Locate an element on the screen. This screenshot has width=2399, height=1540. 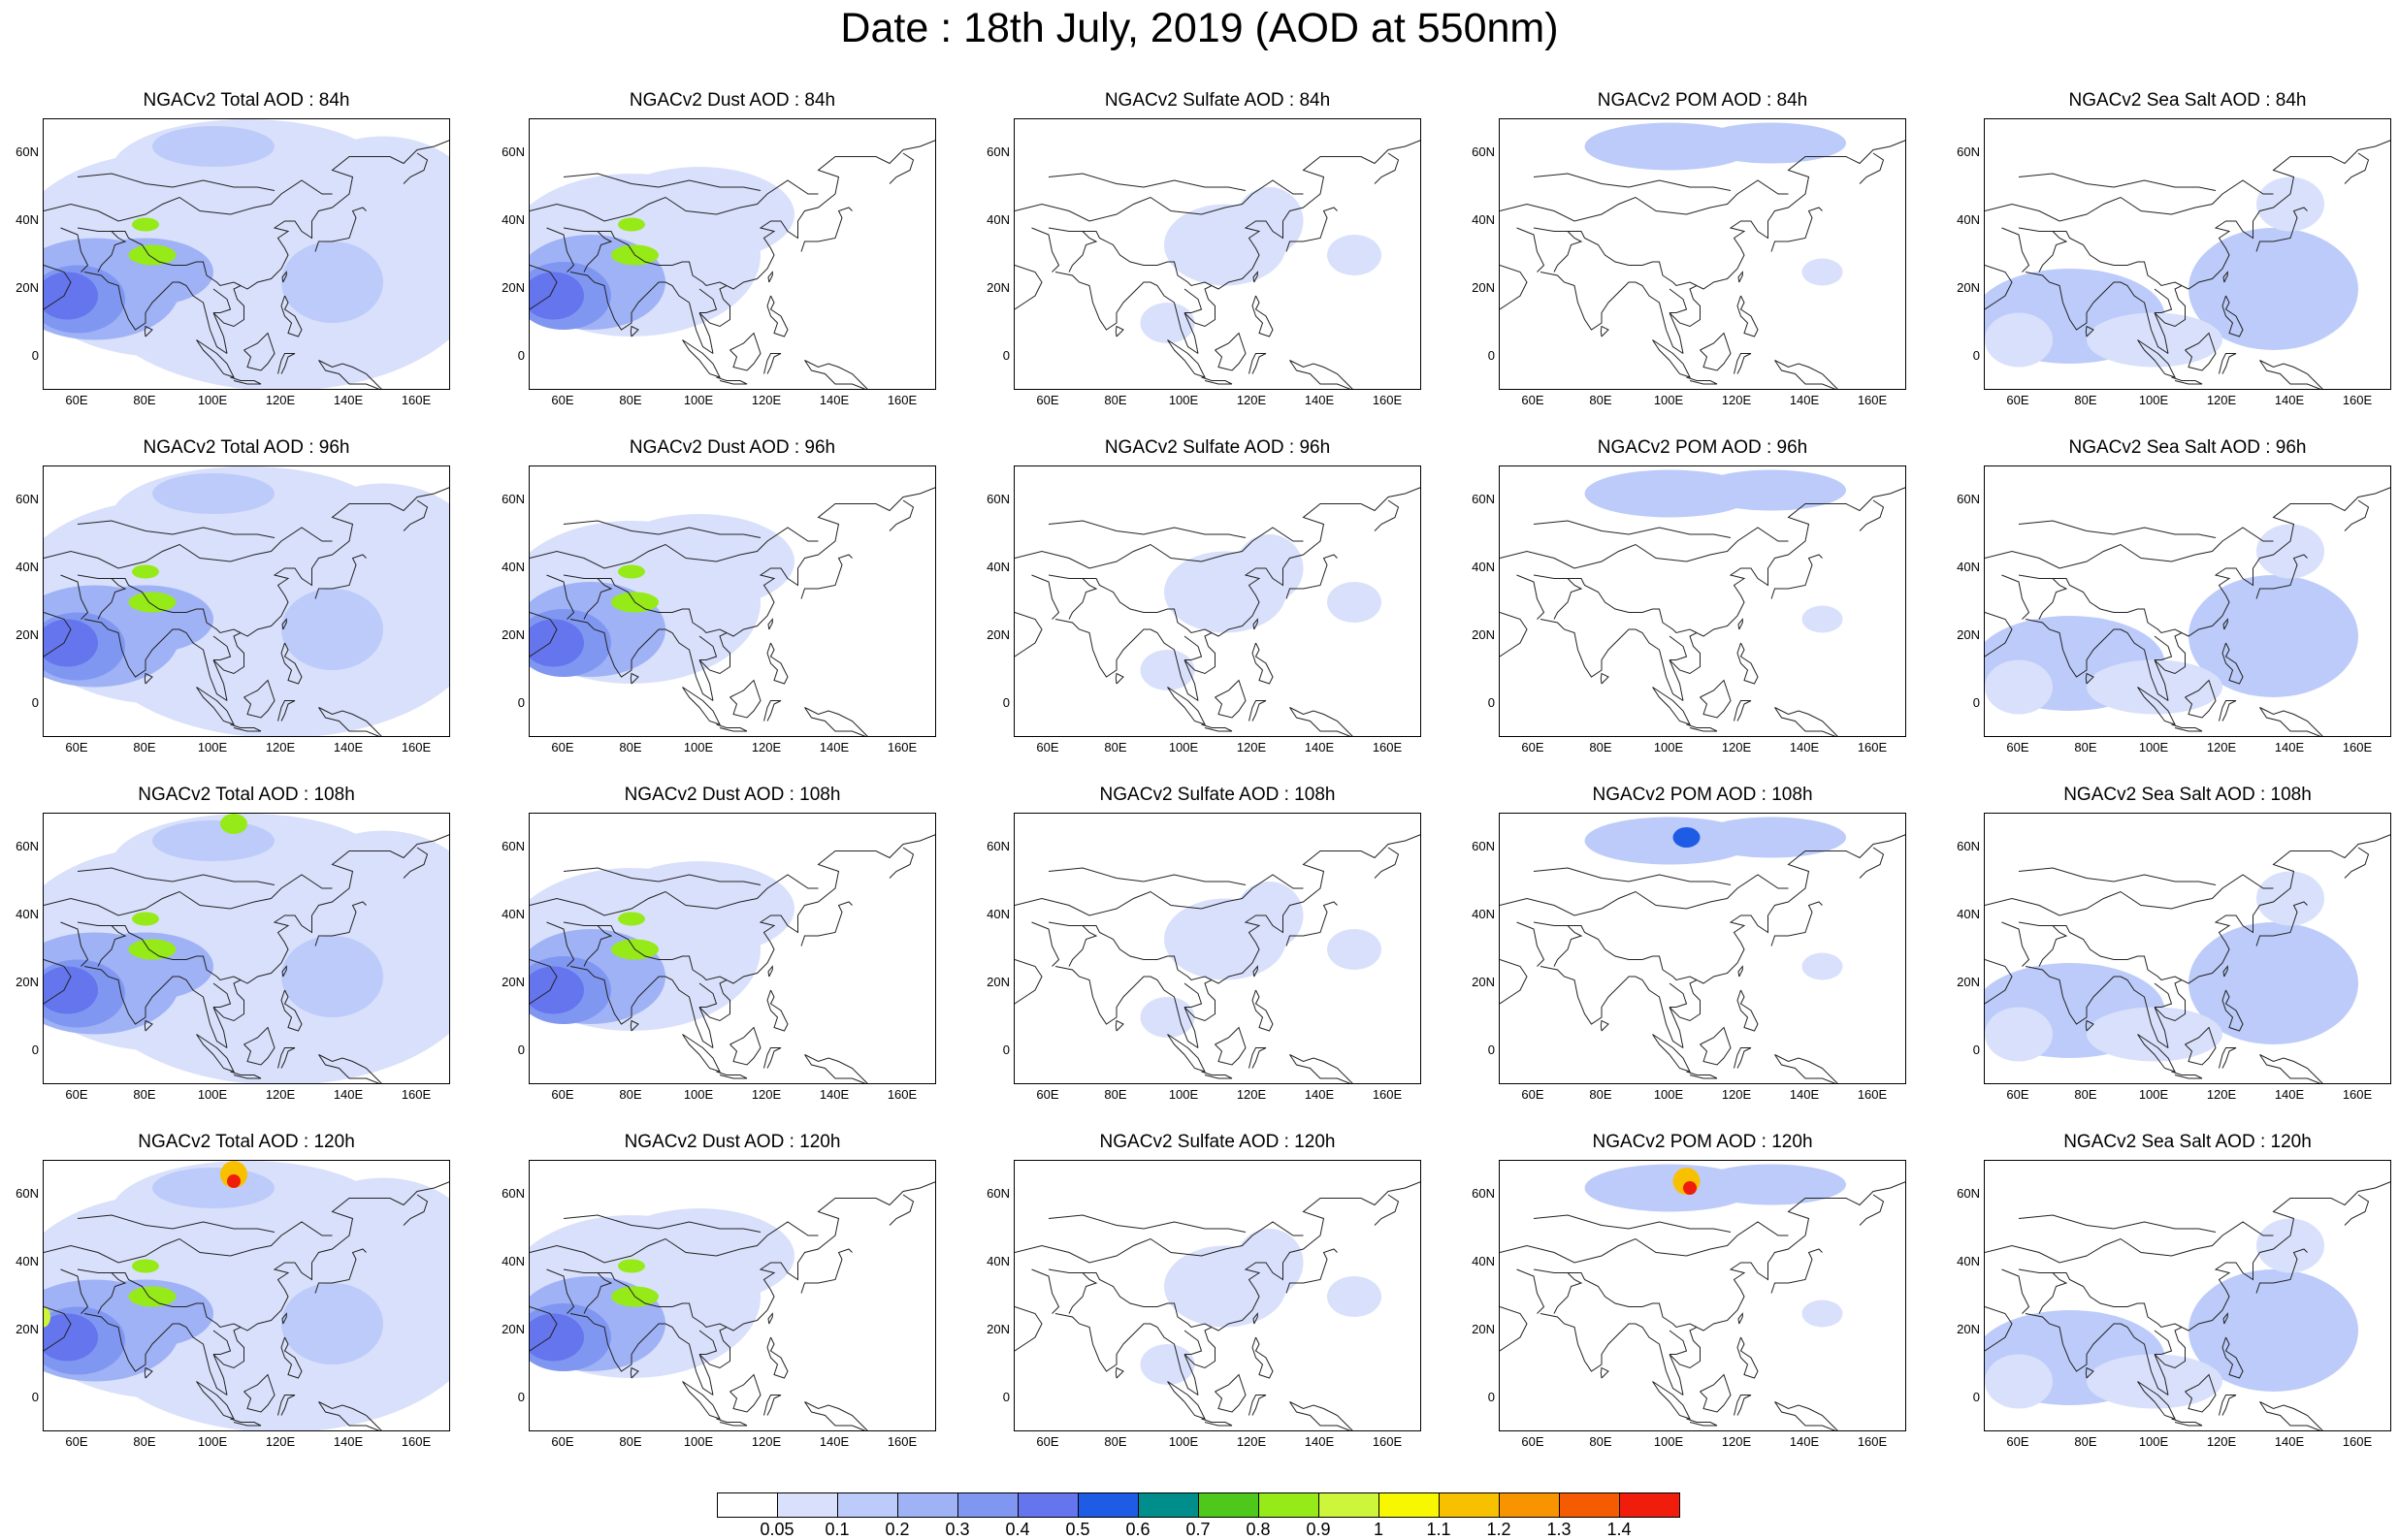
colorbar-label: 0.7 is located at coordinates (1198, 1530).